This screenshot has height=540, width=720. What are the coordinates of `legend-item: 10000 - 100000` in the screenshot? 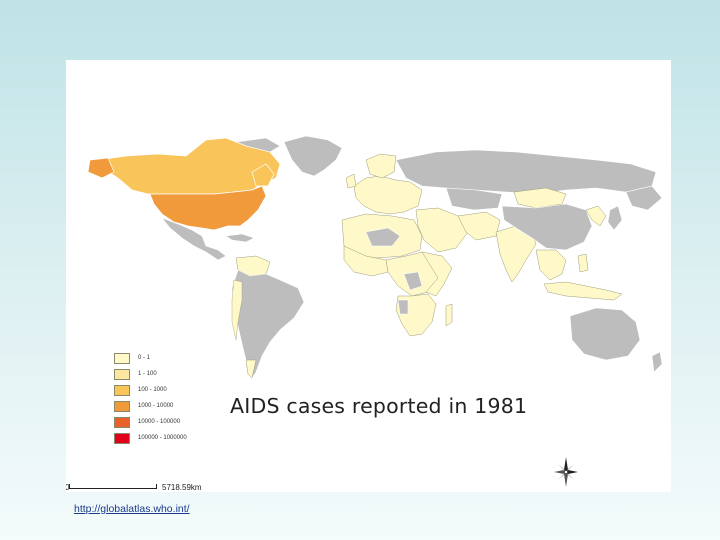 It's located at (150, 422).